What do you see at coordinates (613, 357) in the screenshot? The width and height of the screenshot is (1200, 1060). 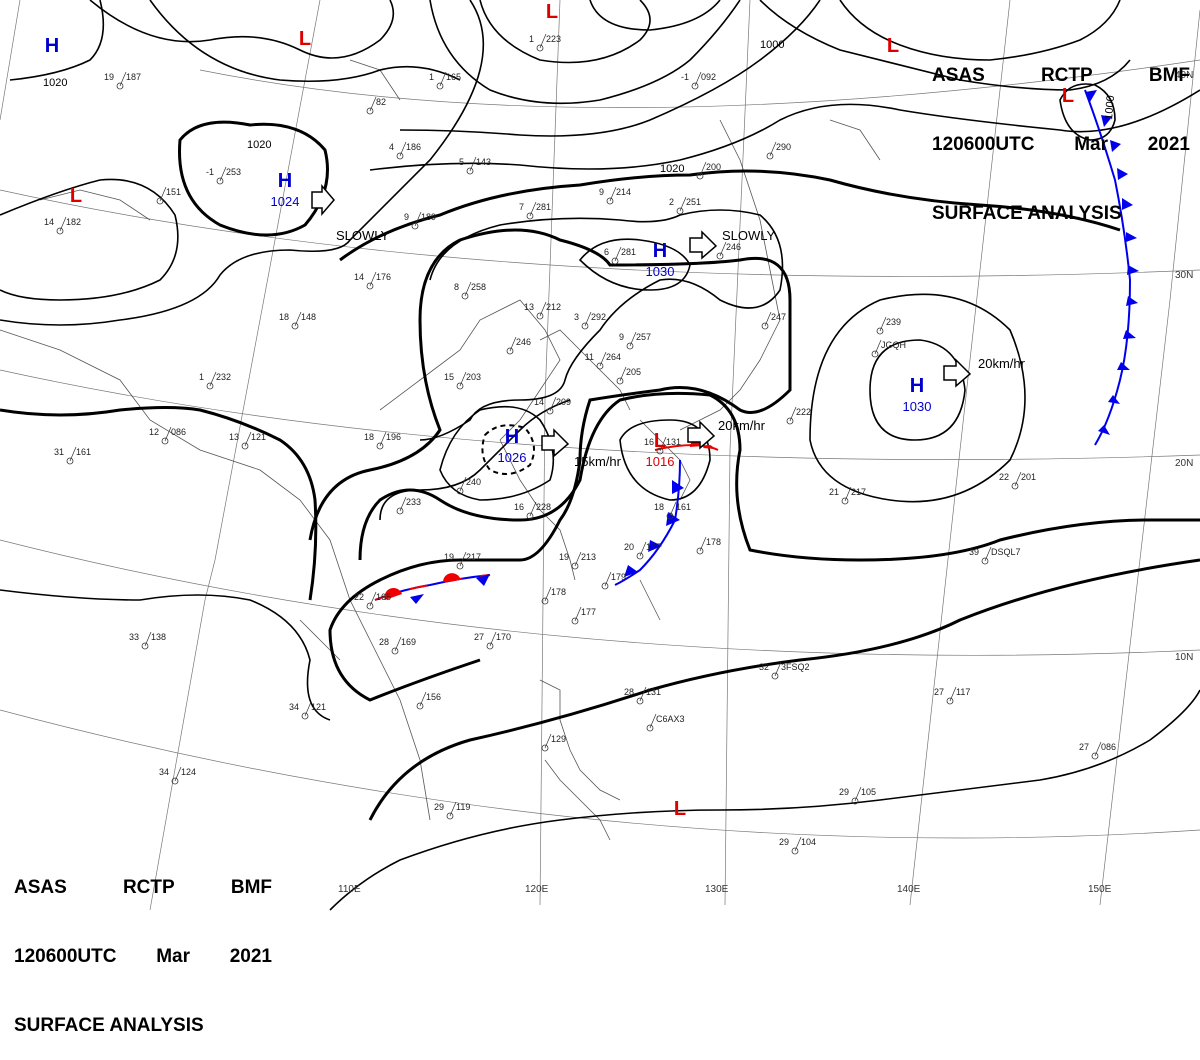 I see `station-pressure: 264` at bounding box center [613, 357].